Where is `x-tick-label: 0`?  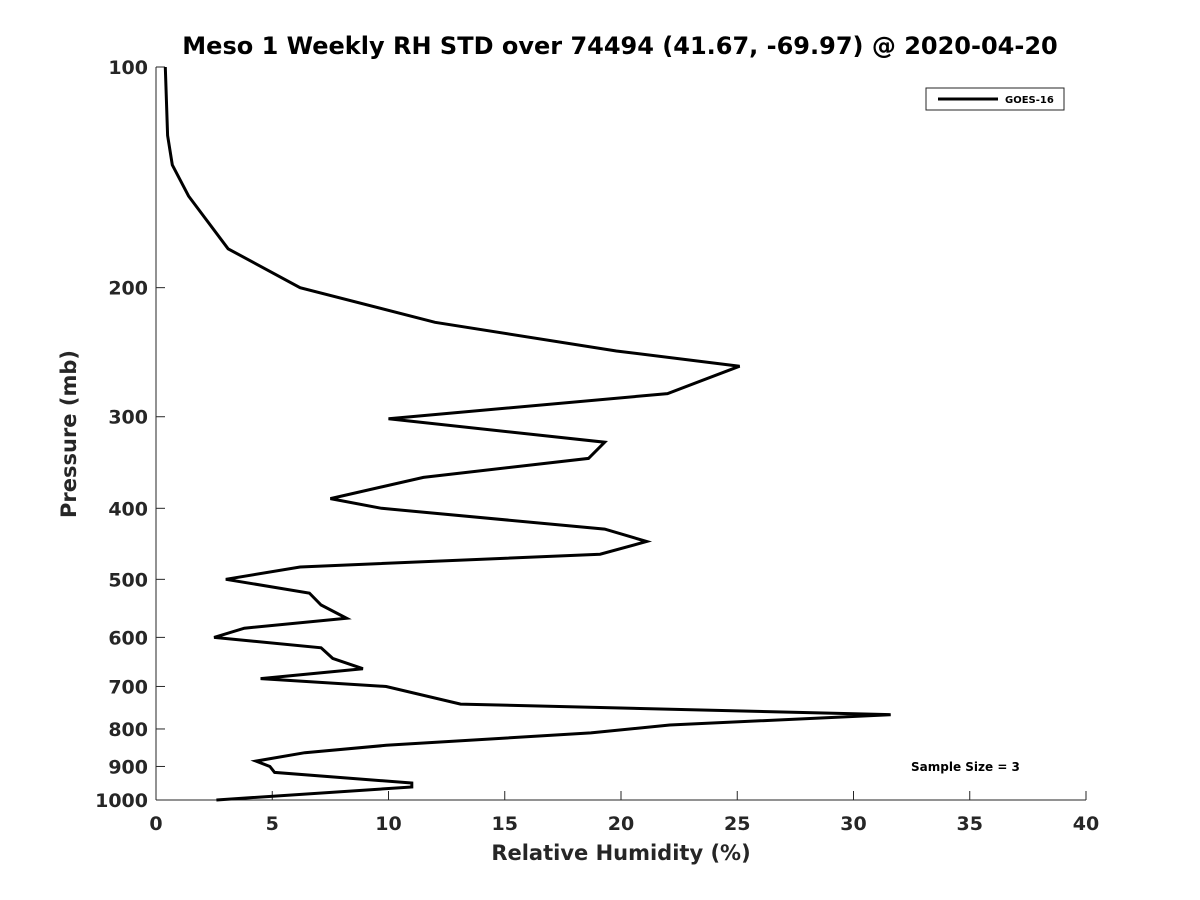
x-tick-label: 0 is located at coordinates (155, 824).